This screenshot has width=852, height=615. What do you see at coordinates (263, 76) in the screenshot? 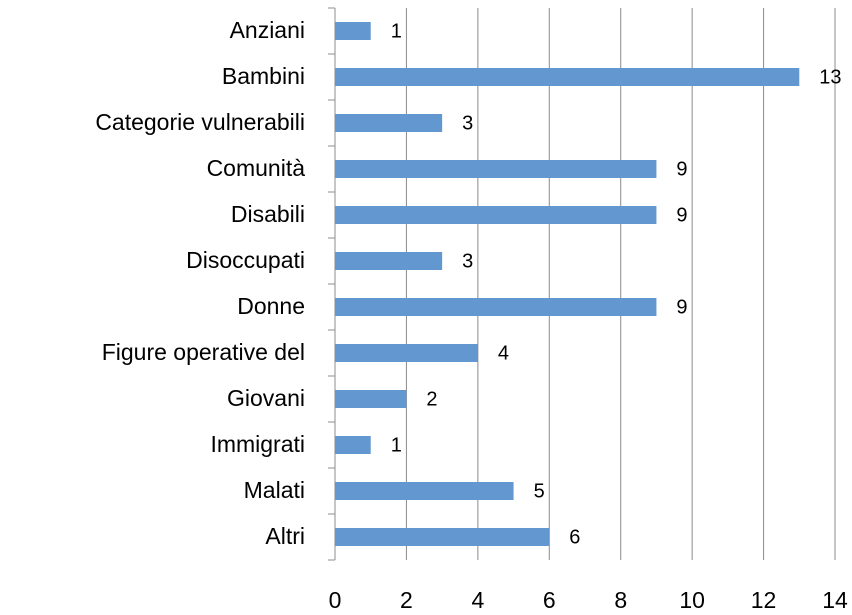
I see `y-tick-label: Bambini` at bounding box center [263, 76].